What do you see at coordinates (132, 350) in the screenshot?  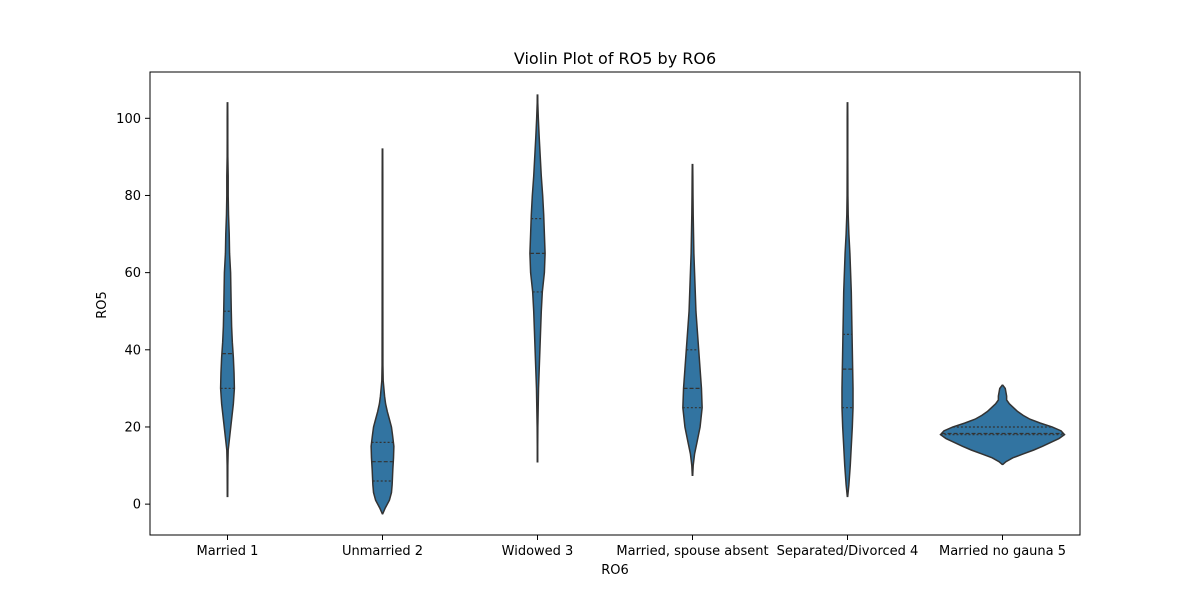 I see `y-tick-label: 40` at bounding box center [132, 350].